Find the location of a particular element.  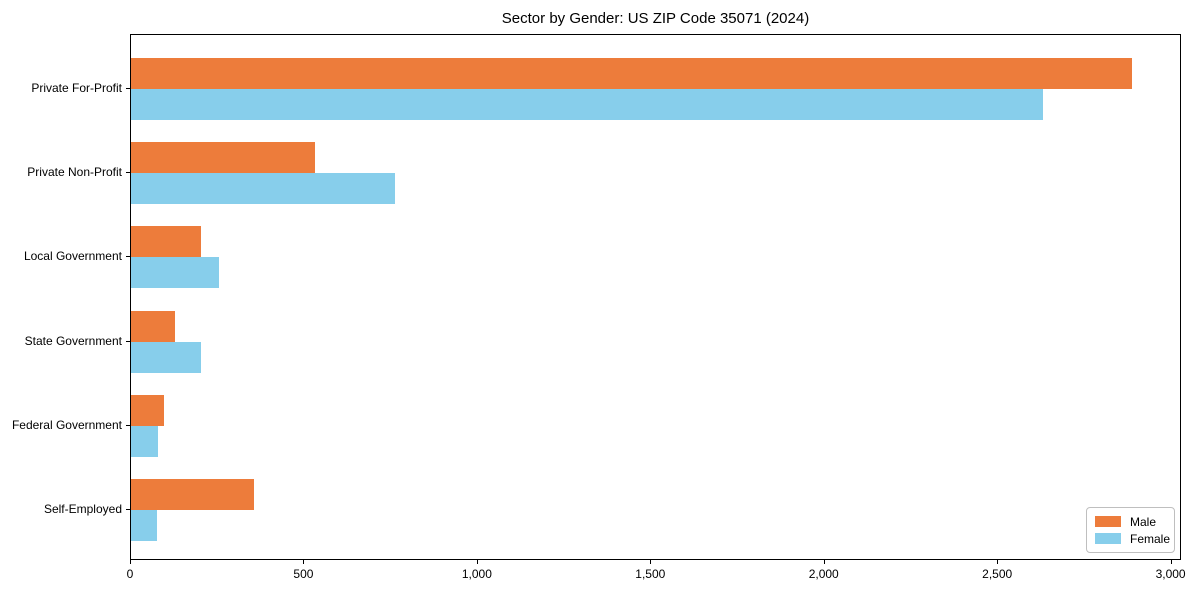

legend-entry-male: Male is located at coordinates (1130, 522).